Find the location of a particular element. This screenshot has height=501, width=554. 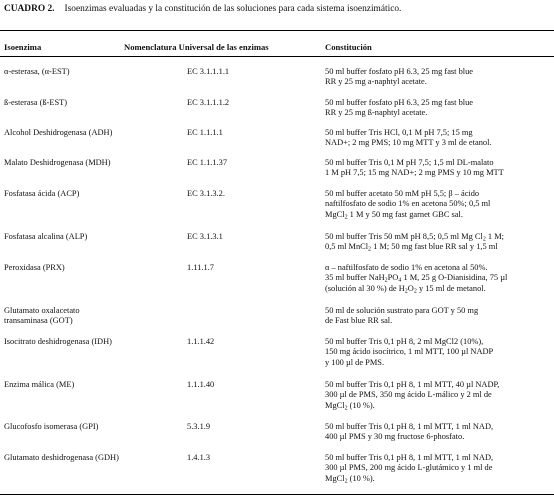

header-constitucion: Constitución is located at coordinates (348, 47).